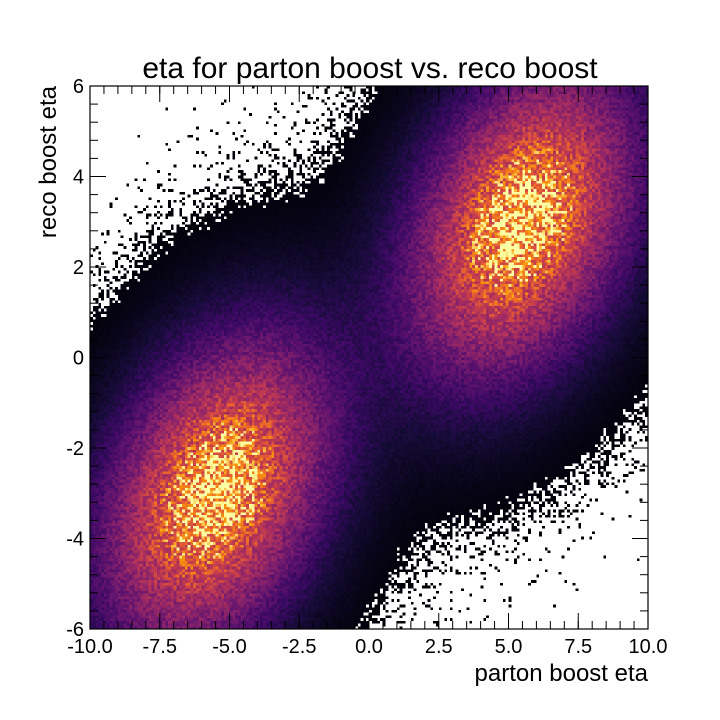 The width and height of the screenshot is (720, 720). Describe the element at coordinates (78, 178) in the screenshot. I see `y-tick-label: 4` at that location.